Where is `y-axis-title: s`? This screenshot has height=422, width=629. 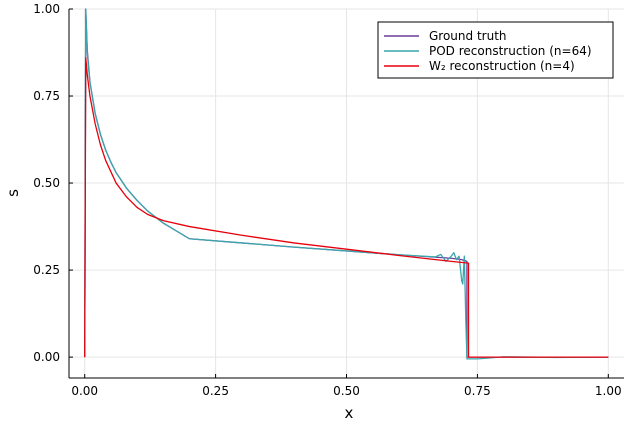
y-axis-title: s is located at coordinates (13, 193).